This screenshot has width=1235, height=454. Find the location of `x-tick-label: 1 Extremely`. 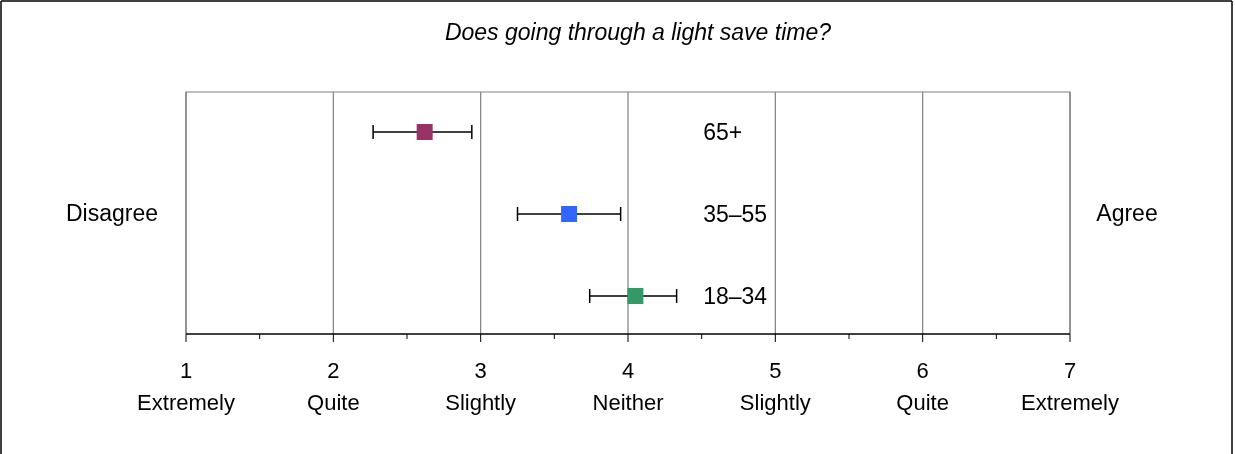

x-tick-label: 1 Extremely is located at coordinates (186, 386).